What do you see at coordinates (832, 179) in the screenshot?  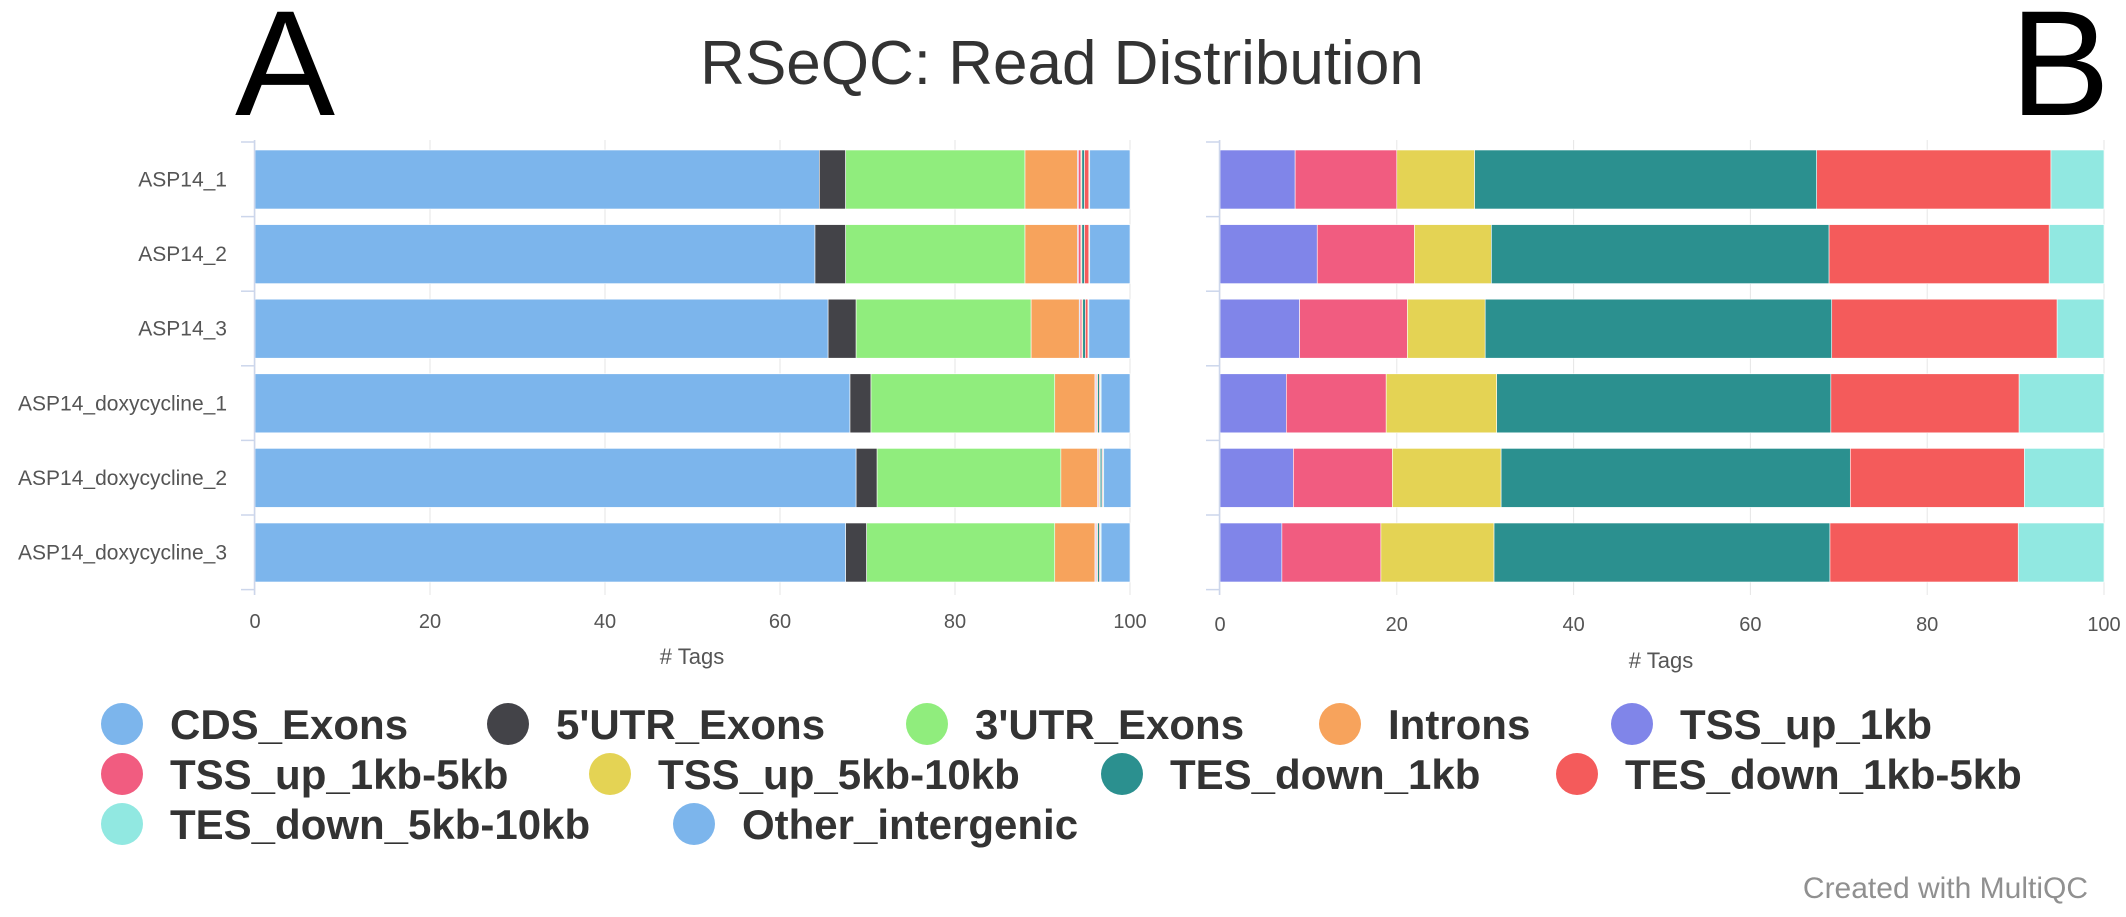 I see `panel-a-bar-asp14-1-5utr-exons` at bounding box center [832, 179].